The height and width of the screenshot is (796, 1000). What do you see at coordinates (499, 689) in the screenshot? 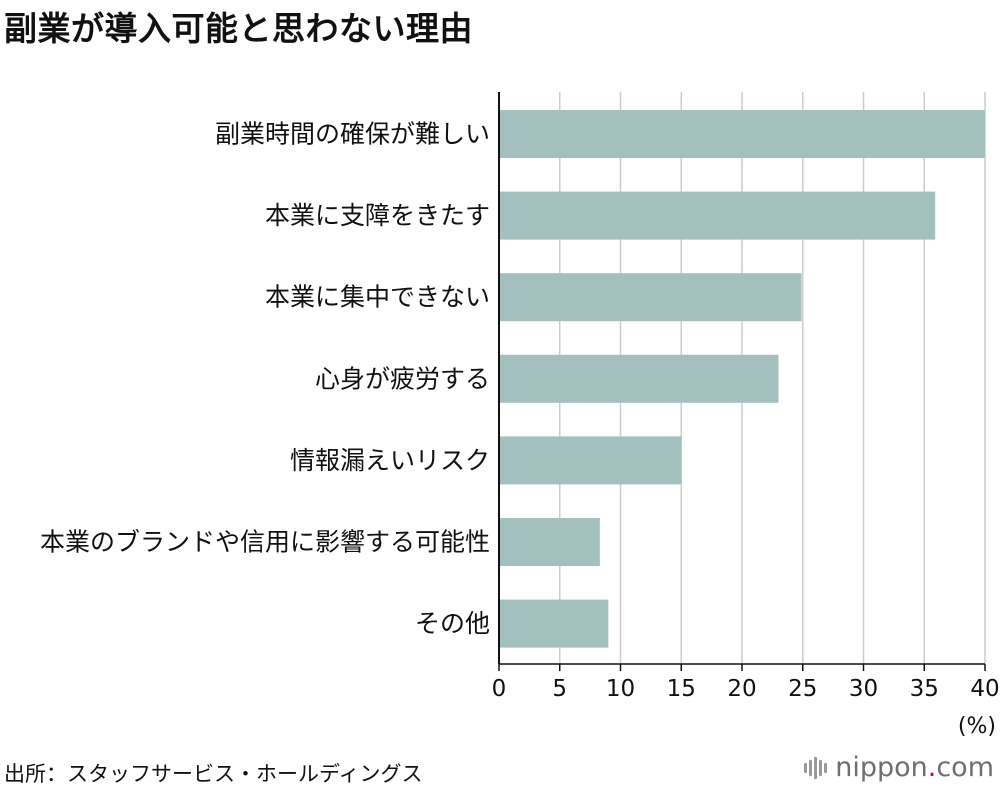
I see `x-tick-label: 0` at bounding box center [499, 689].